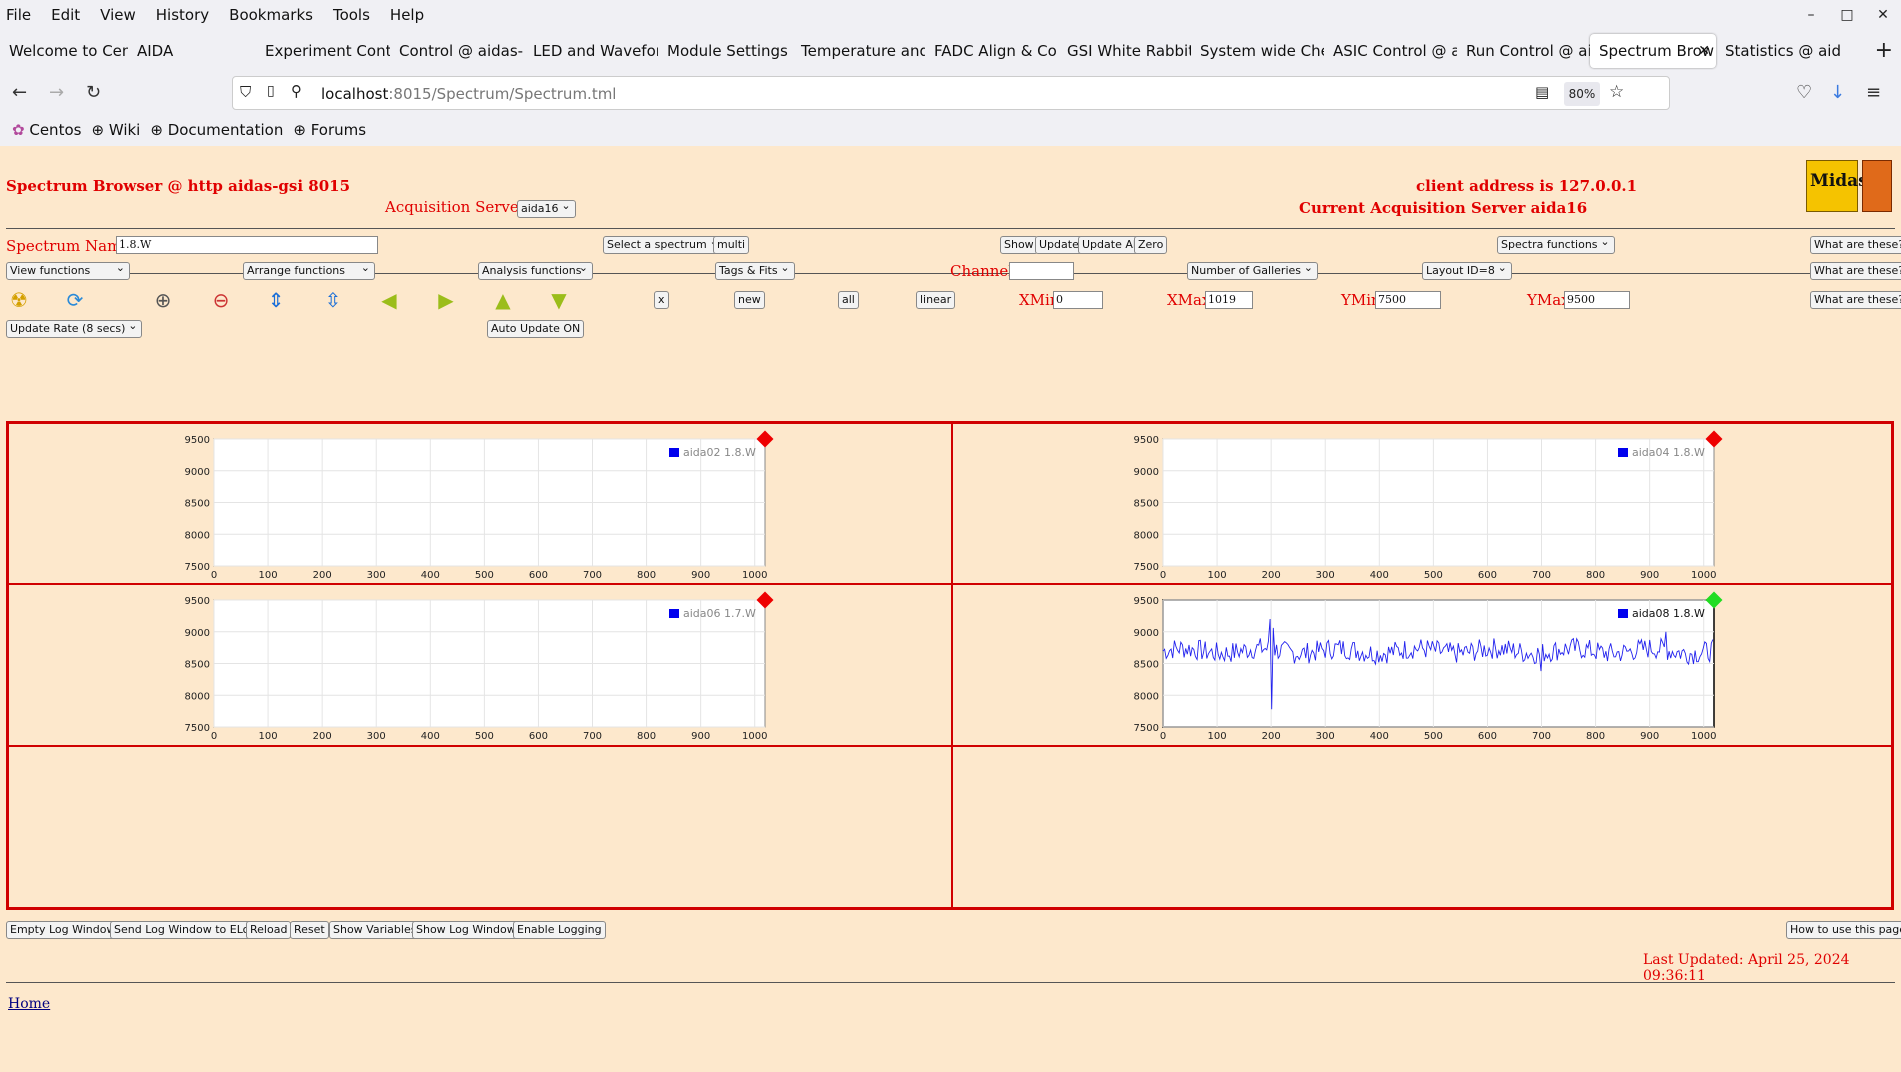 The image size is (1901, 1072). What do you see at coordinates (535, 270) in the screenshot?
I see `analysis-functions-dropdown: Analysis functions` at bounding box center [535, 270].